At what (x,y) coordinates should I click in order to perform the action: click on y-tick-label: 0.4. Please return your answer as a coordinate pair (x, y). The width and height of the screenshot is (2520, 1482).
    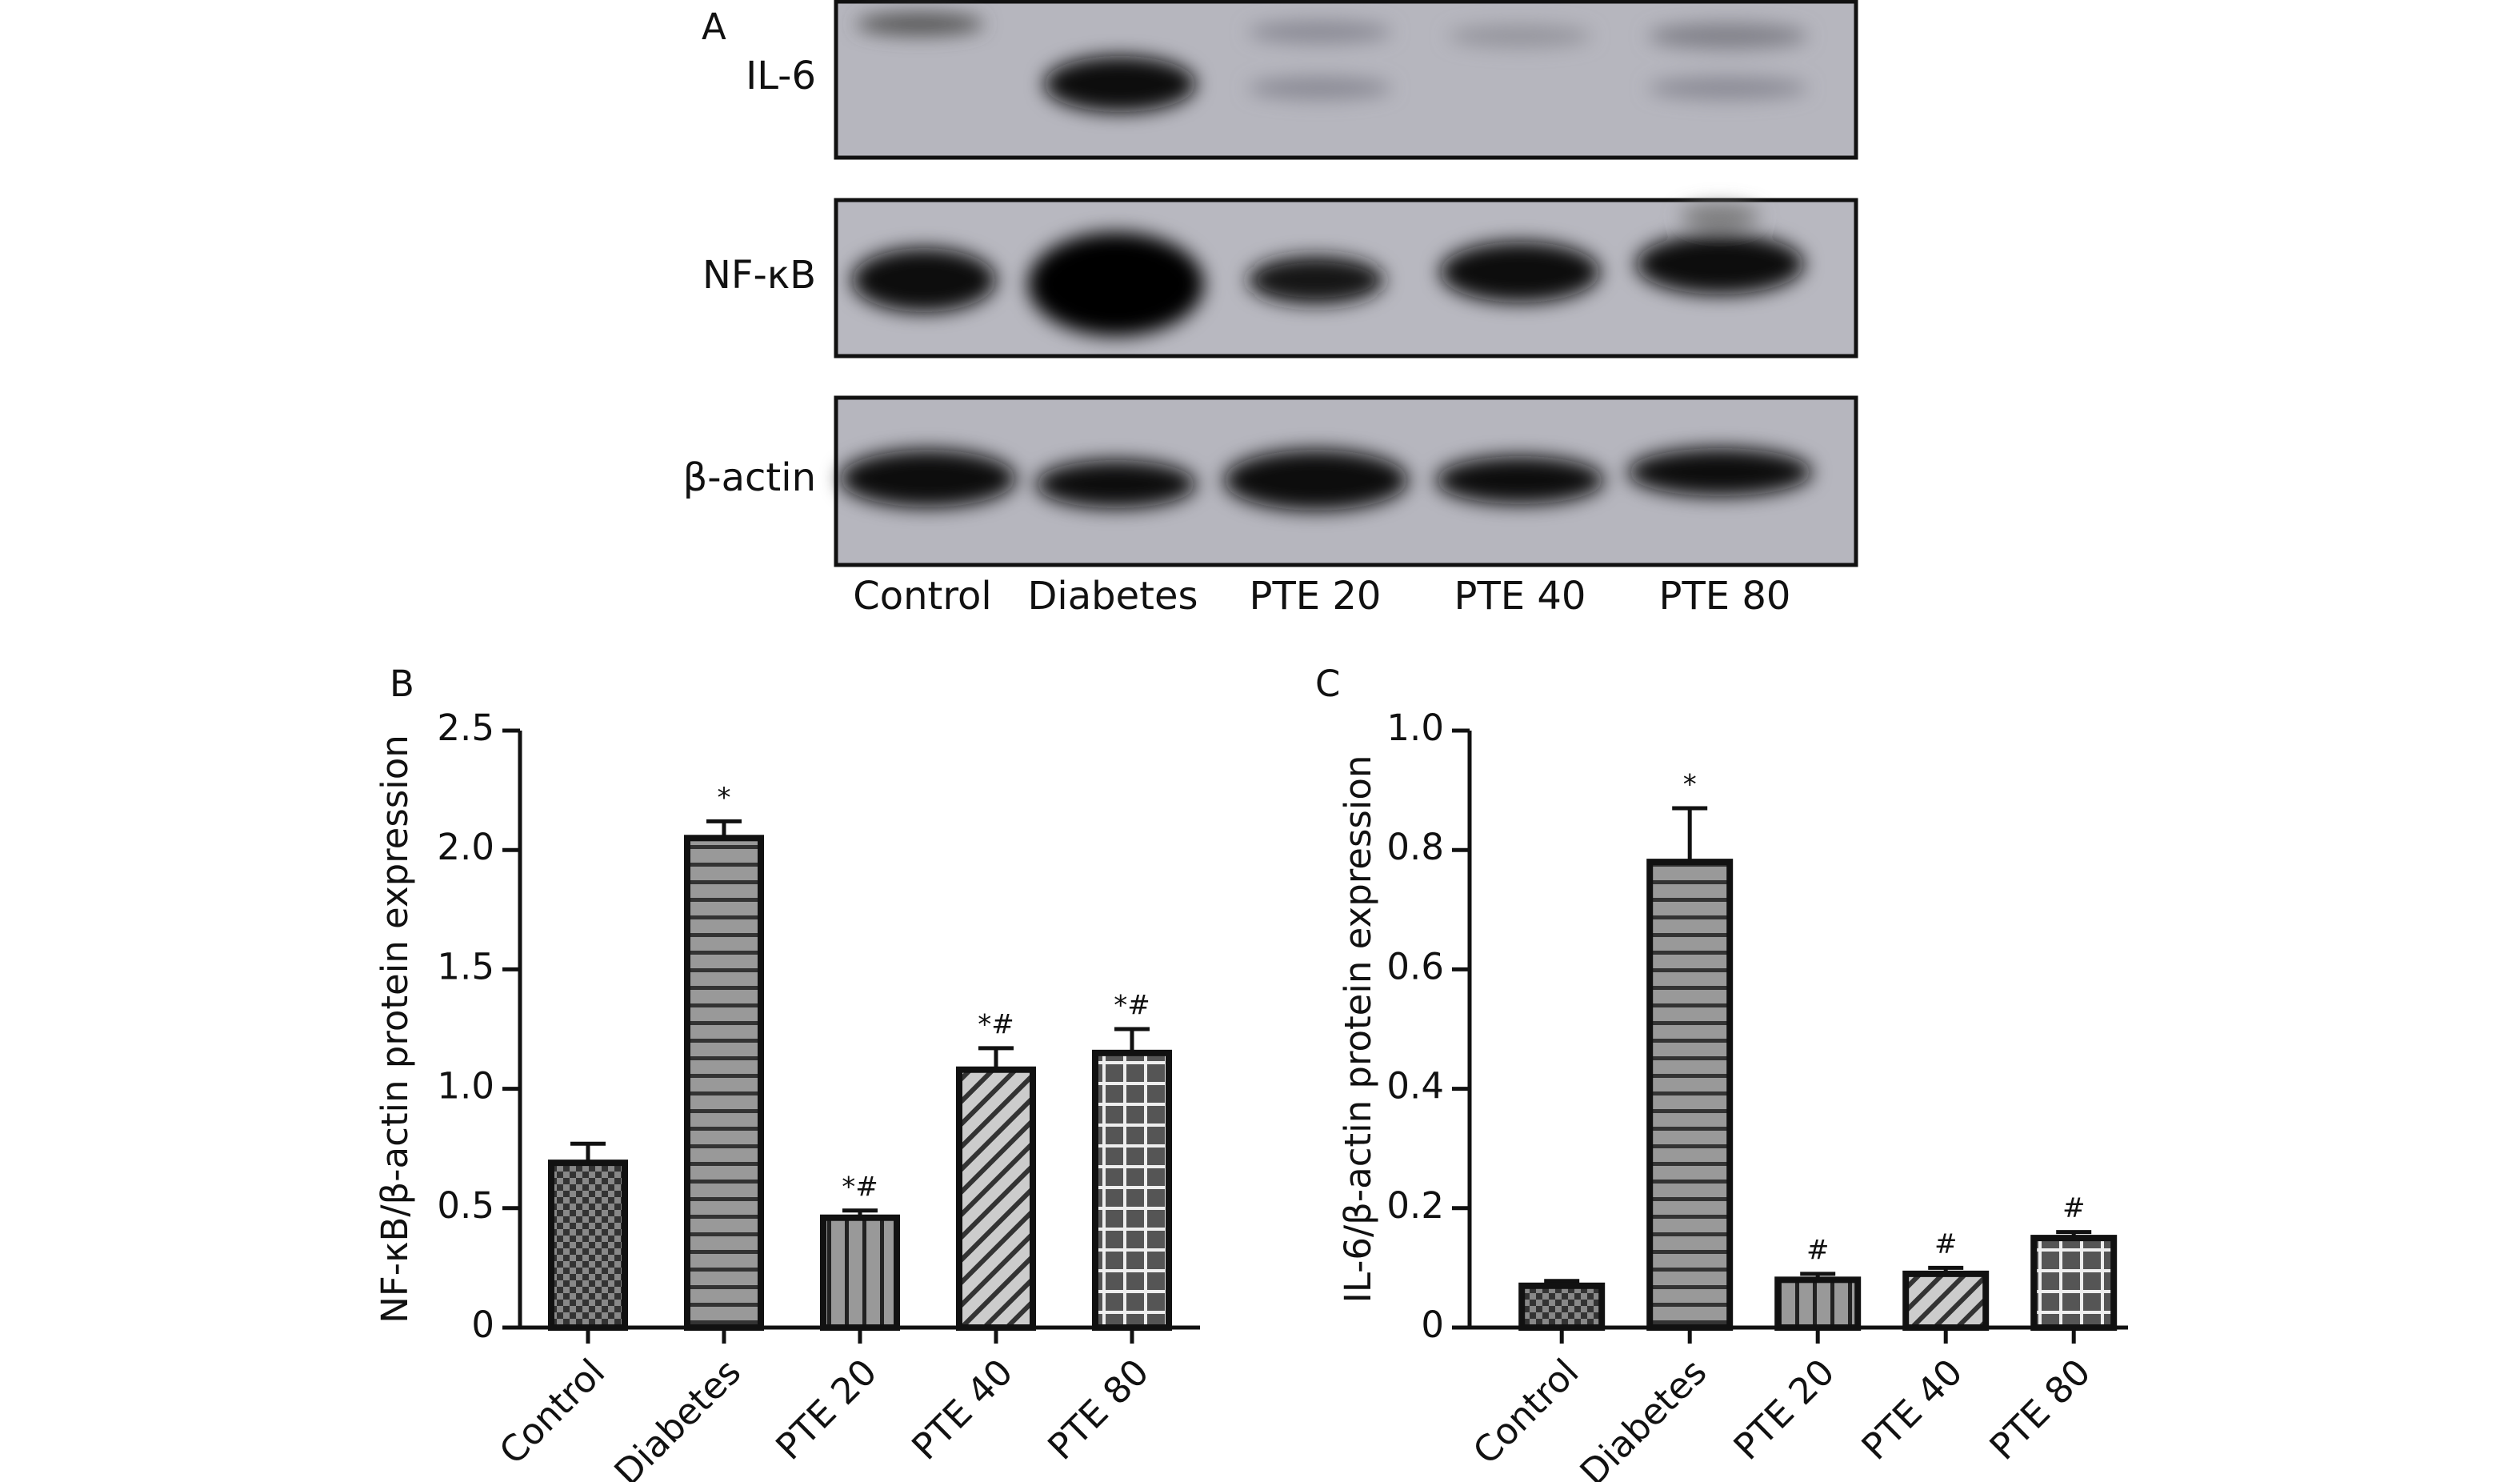
    Looking at the image, I should click on (1415, 1086).